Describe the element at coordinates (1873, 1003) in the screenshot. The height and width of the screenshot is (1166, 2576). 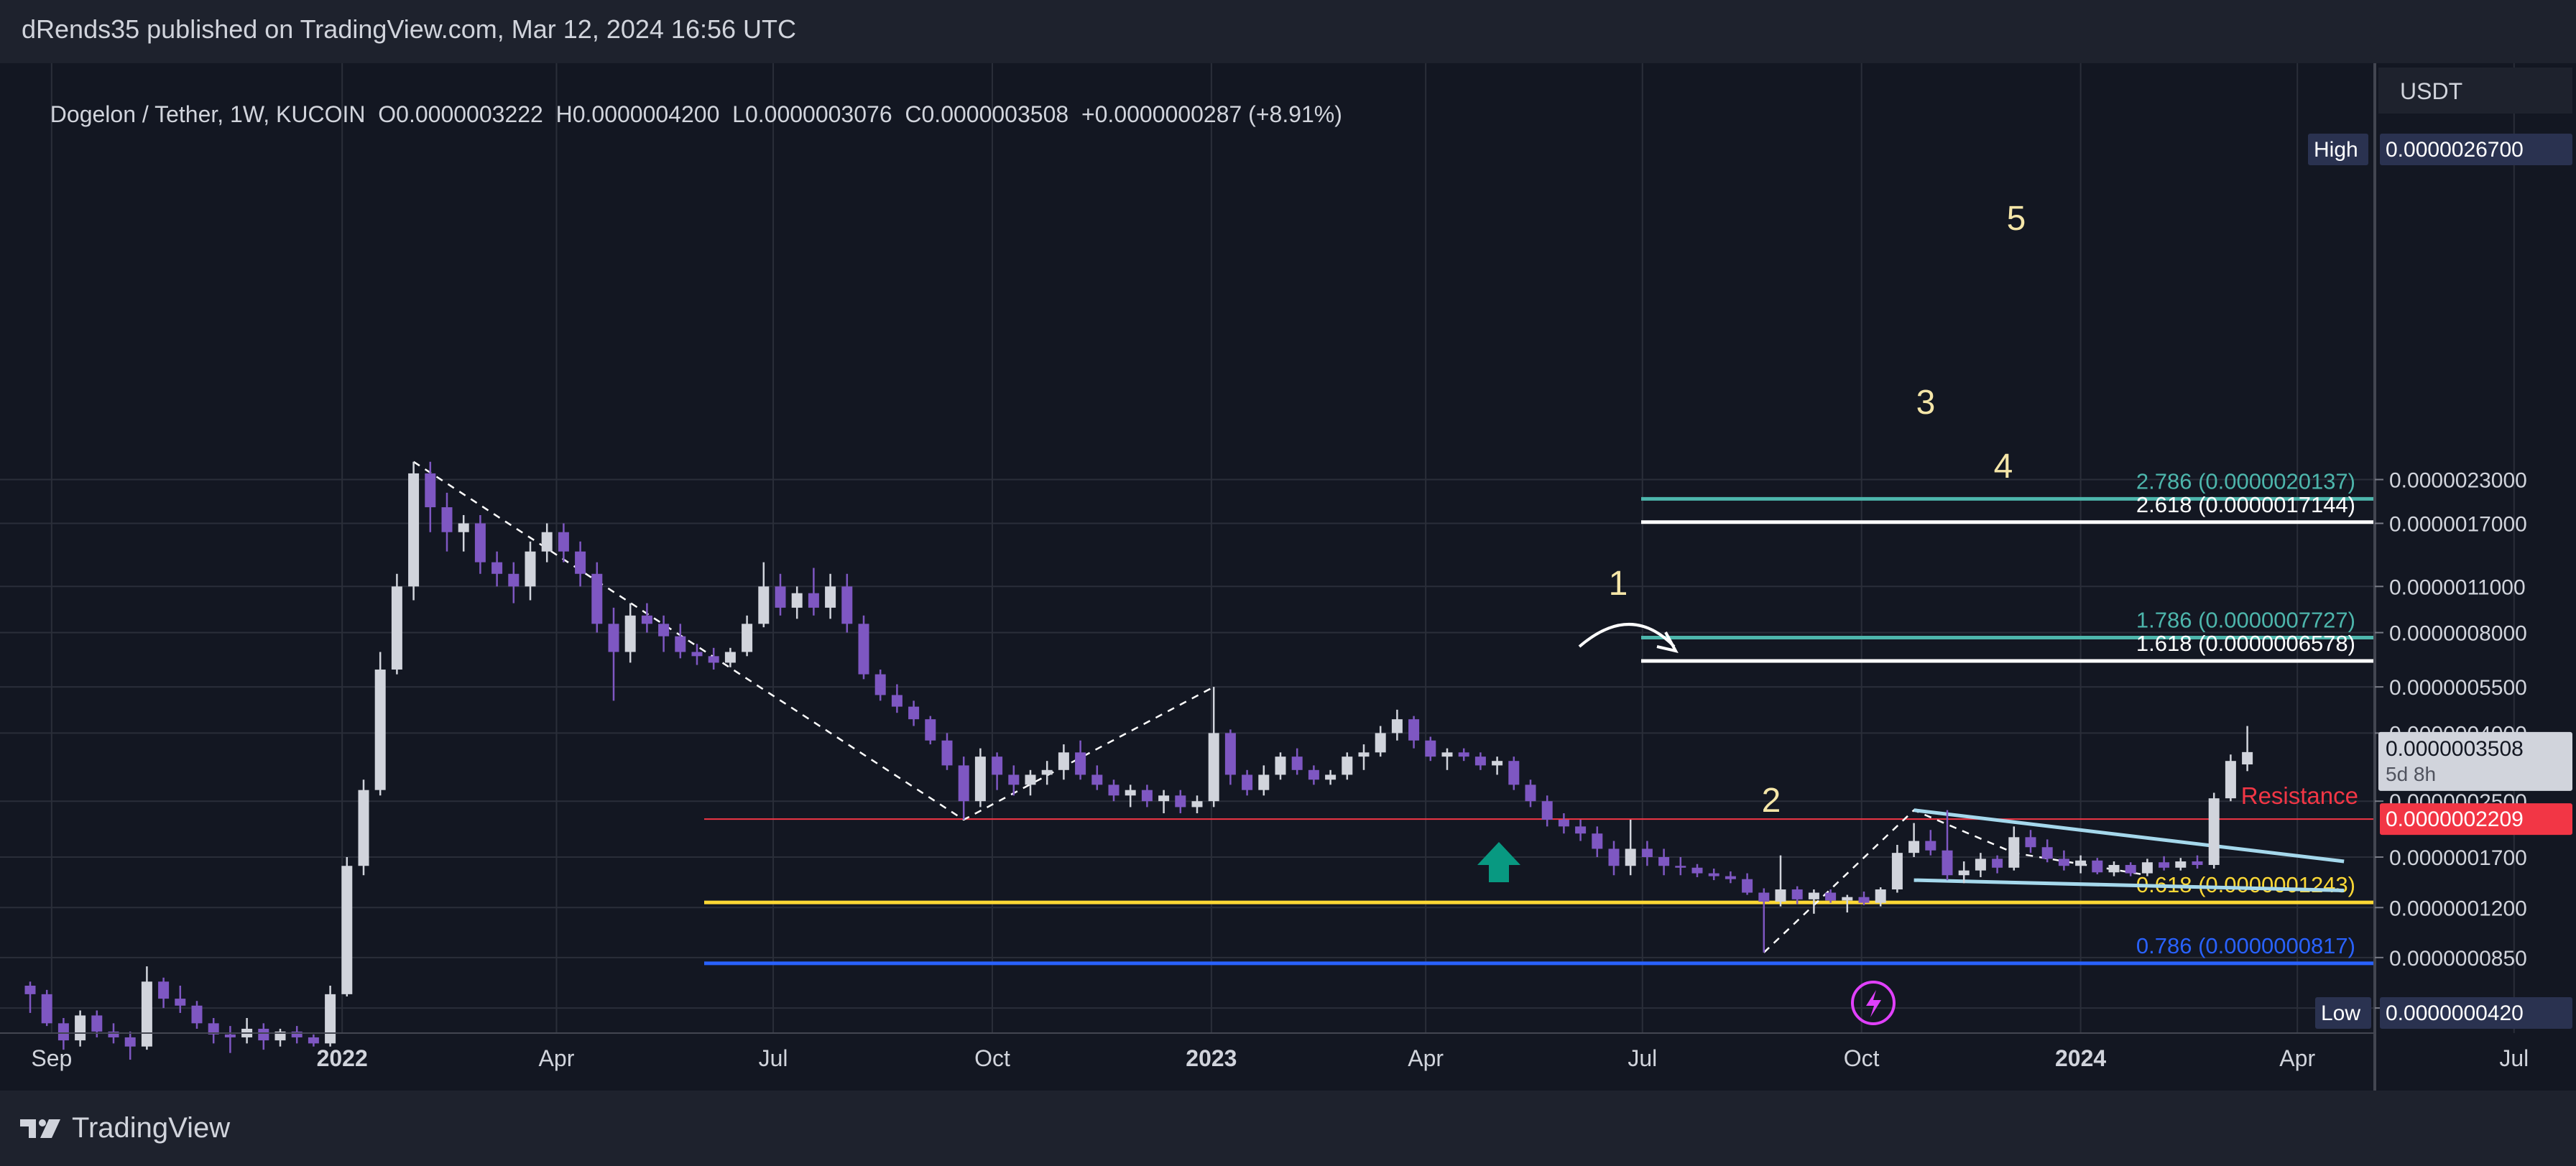
I see `flash-icon` at that location.